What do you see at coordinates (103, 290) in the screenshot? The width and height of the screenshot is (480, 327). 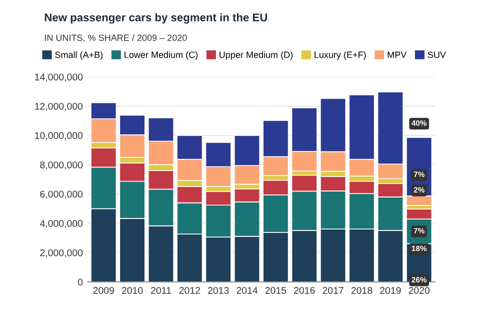 I see `x-tick-label: 2009` at bounding box center [103, 290].